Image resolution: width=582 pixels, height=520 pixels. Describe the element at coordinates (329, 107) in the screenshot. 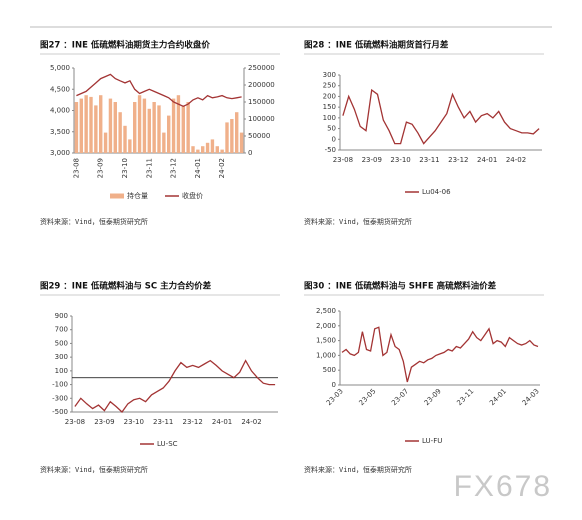

I see `y-tick-label: 150` at that location.